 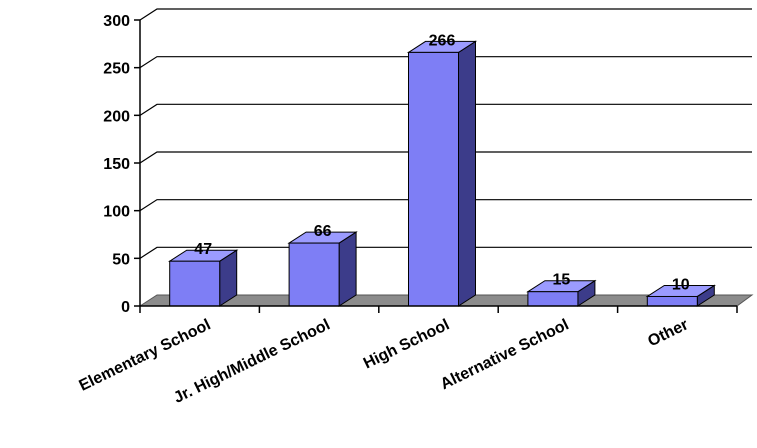 I want to click on y-tick-label: 300, so click(x=116, y=21).